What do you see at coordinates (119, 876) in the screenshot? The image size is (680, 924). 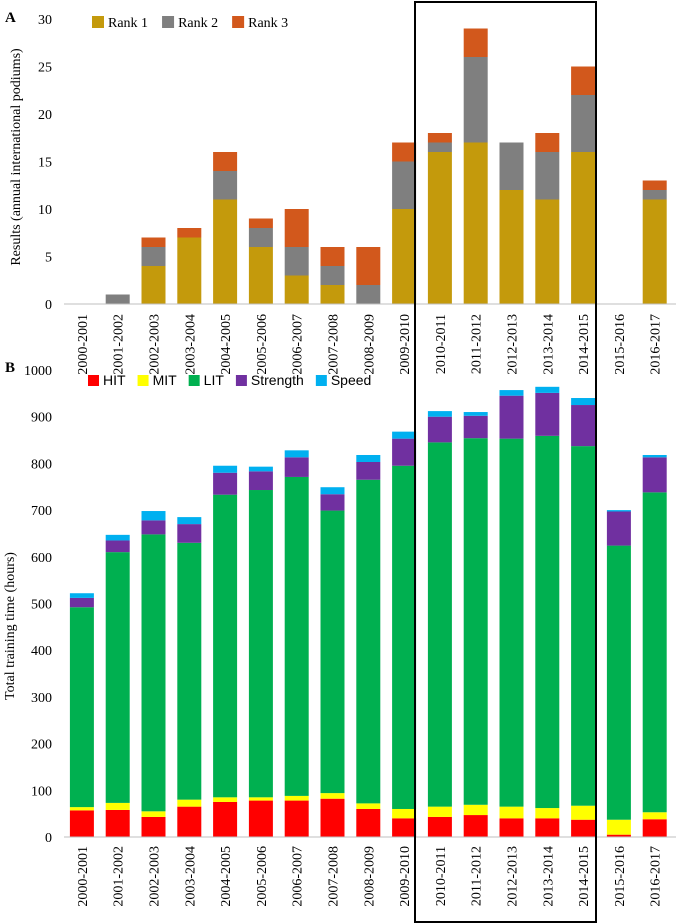 I see `x-tick-label: 2001-2002` at bounding box center [119, 876].